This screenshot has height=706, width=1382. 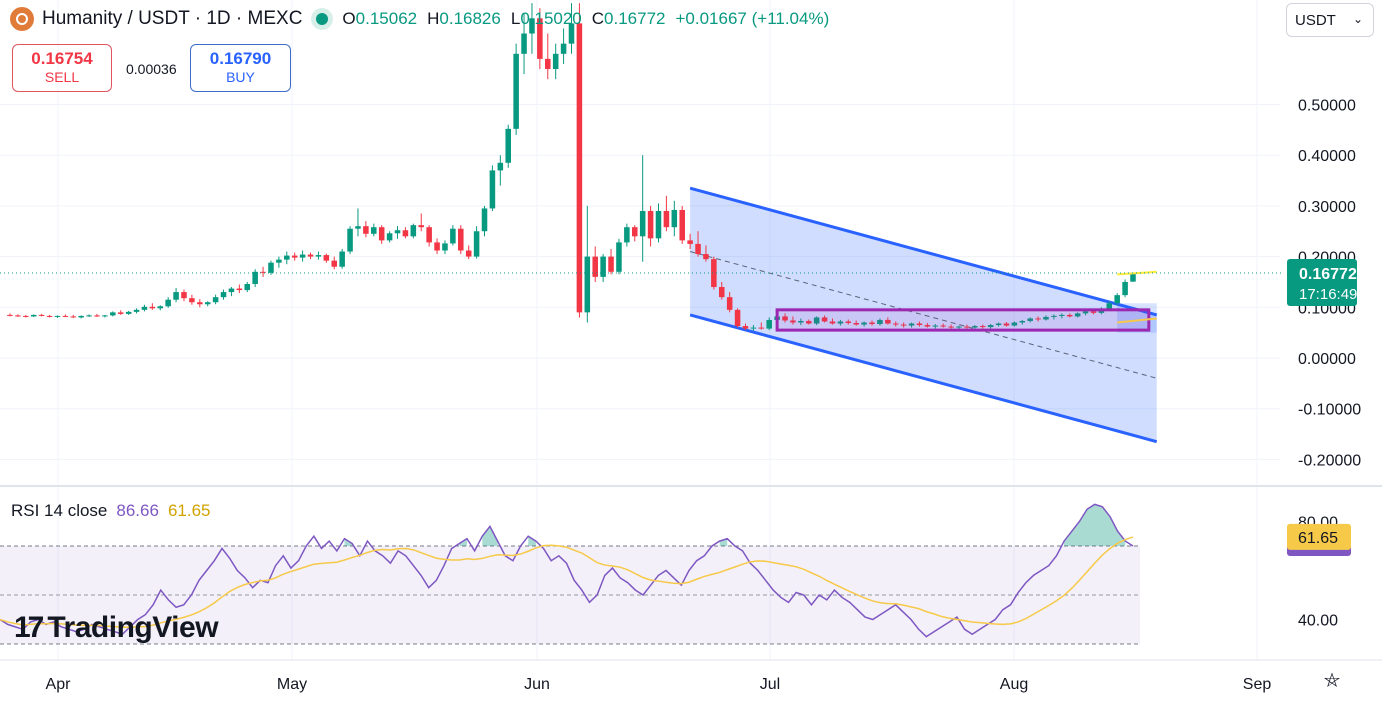 What do you see at coordinates (1327, 156) in the screenshot?
I see `y-tick-label: 0.40000` at bounding box center [1327, 156].